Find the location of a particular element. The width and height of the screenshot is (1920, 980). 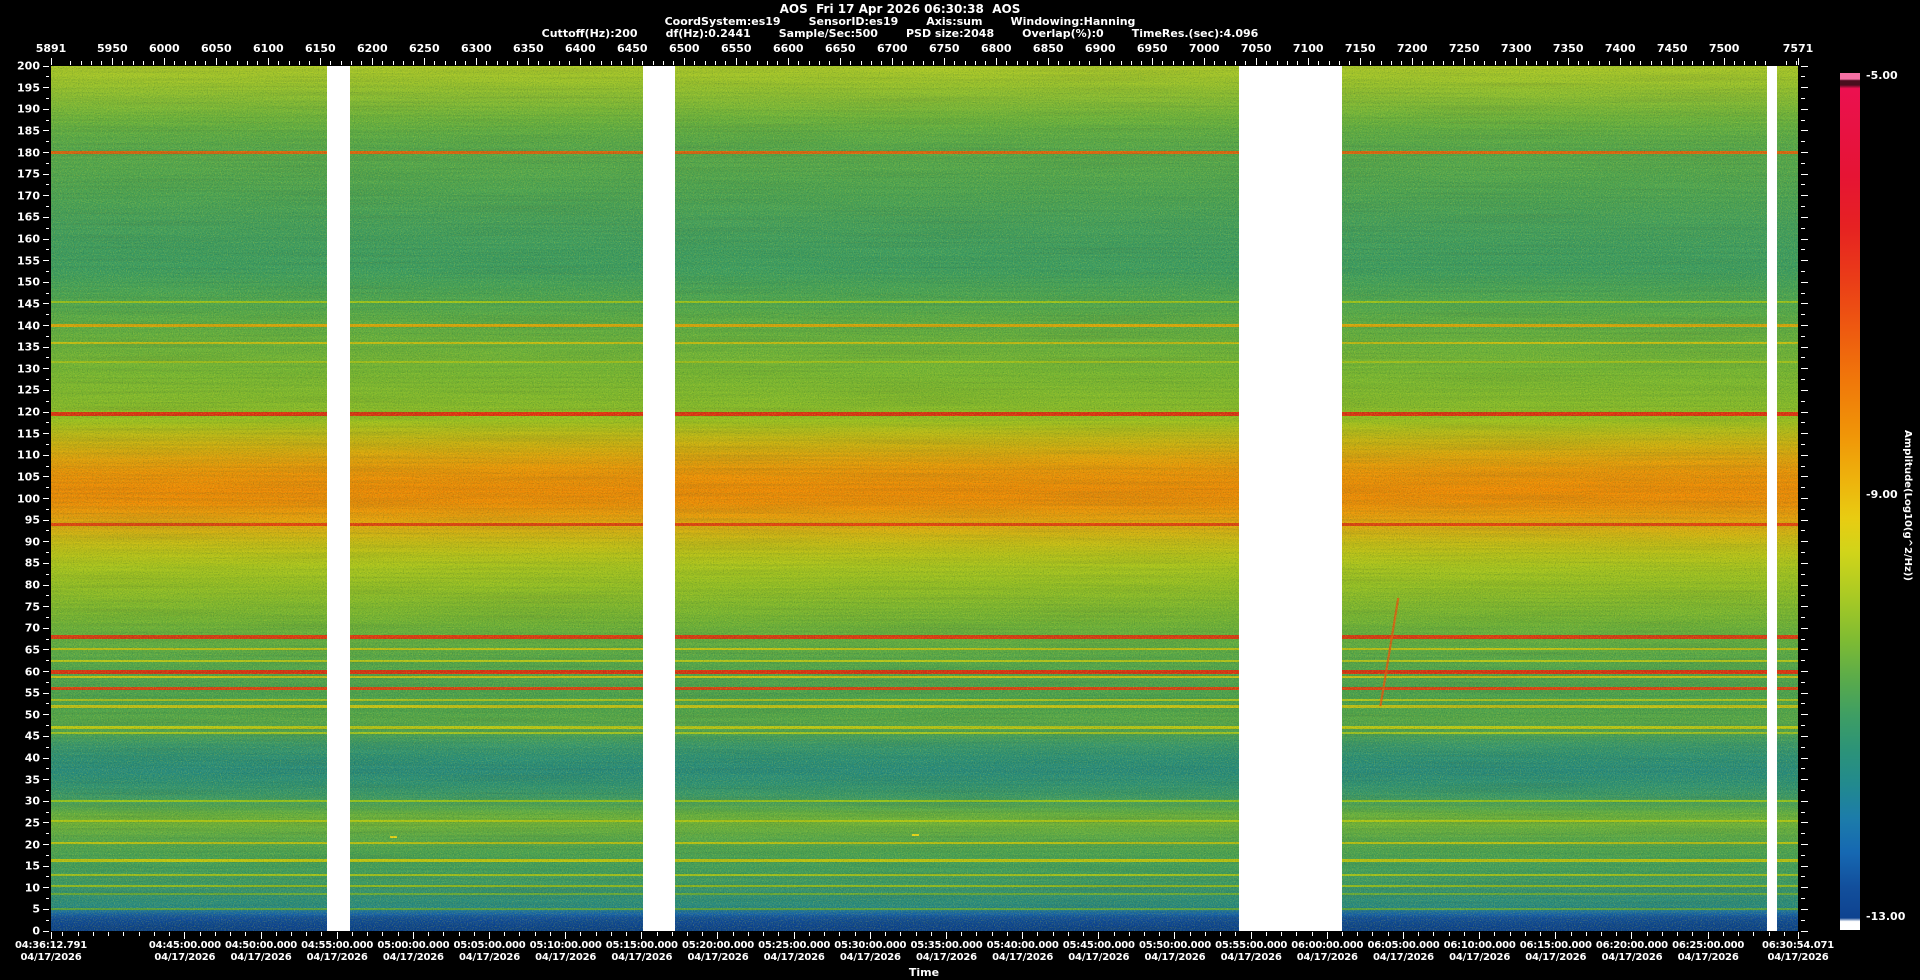

frequency-tick-label: 175 is located at coordinates (28, 174).